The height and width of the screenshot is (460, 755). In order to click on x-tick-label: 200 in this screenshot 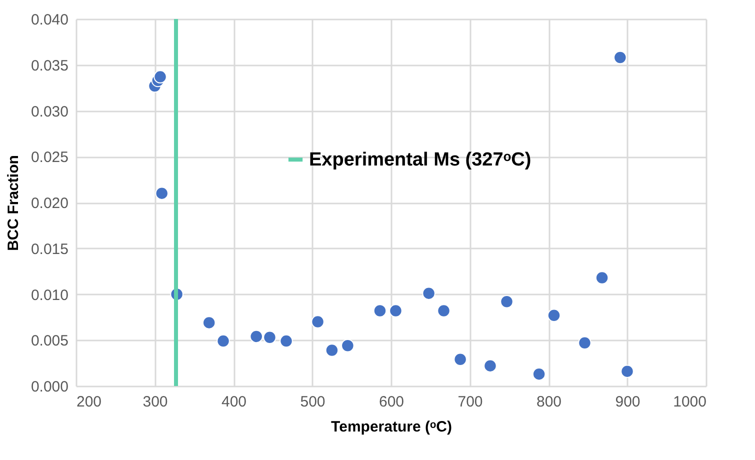, I will do `click(89, 402)`.